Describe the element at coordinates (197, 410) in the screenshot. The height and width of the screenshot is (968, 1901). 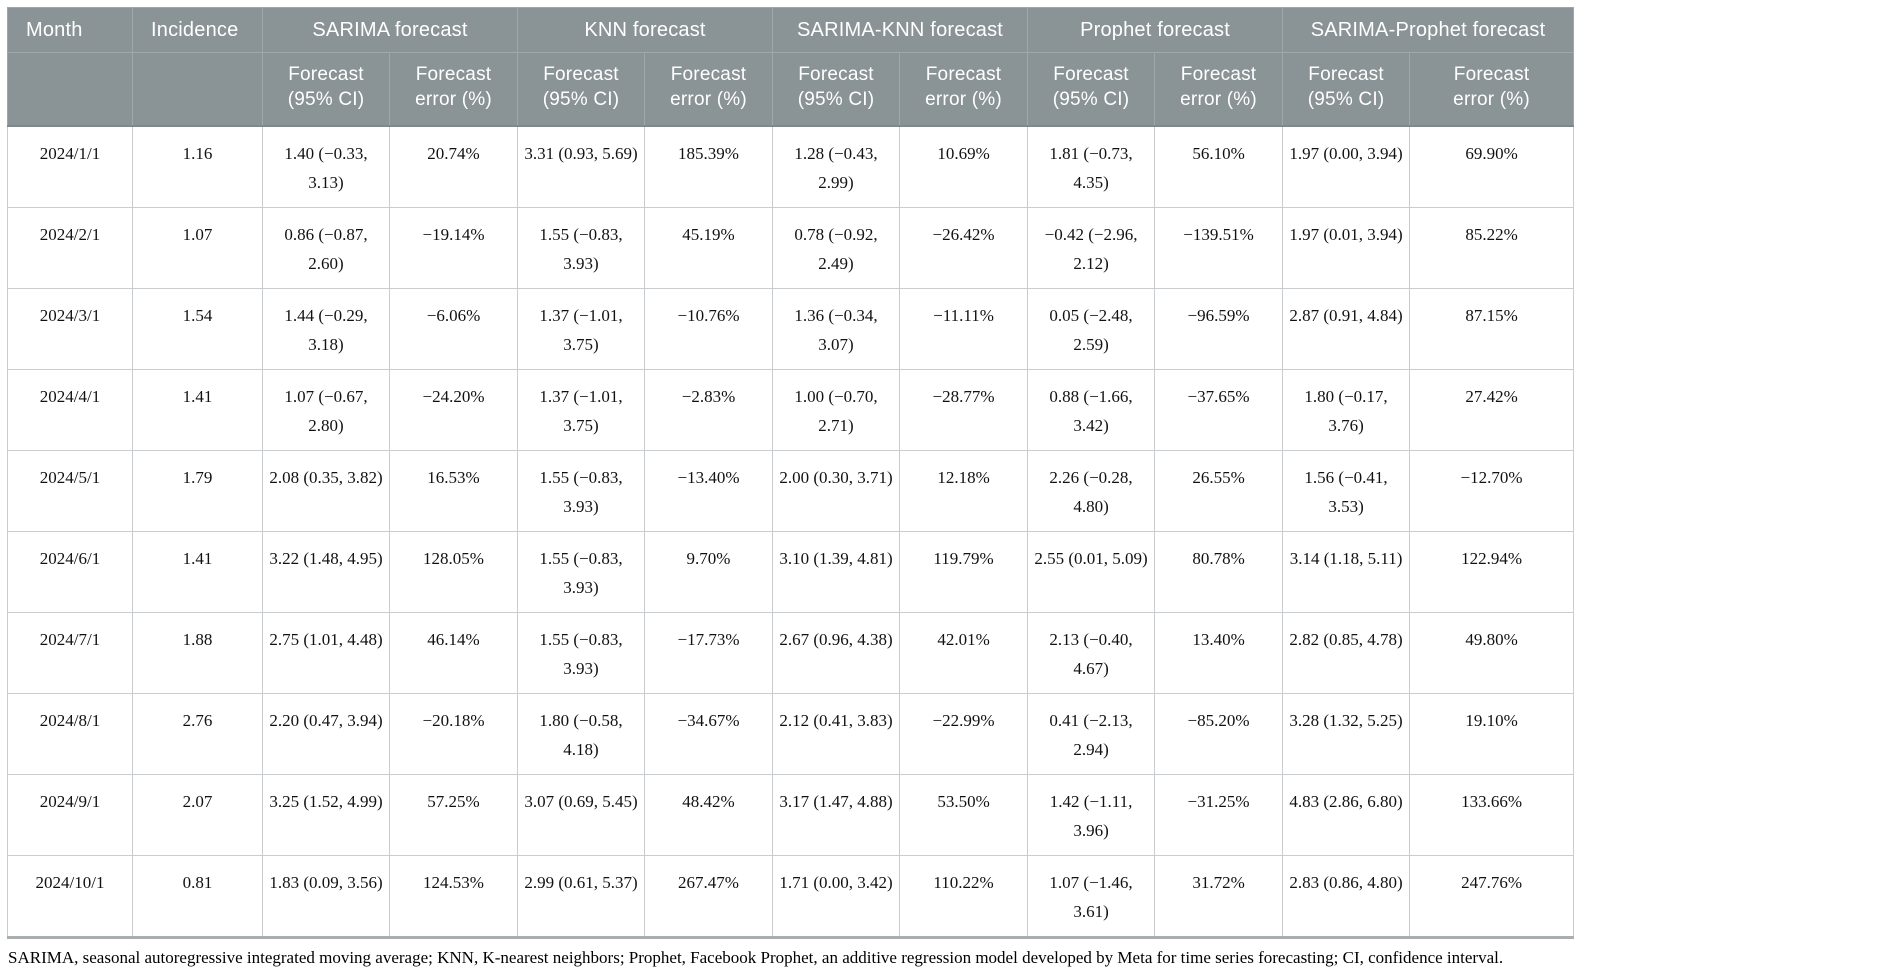
I see `incidence-cell: 1.41` at that location.